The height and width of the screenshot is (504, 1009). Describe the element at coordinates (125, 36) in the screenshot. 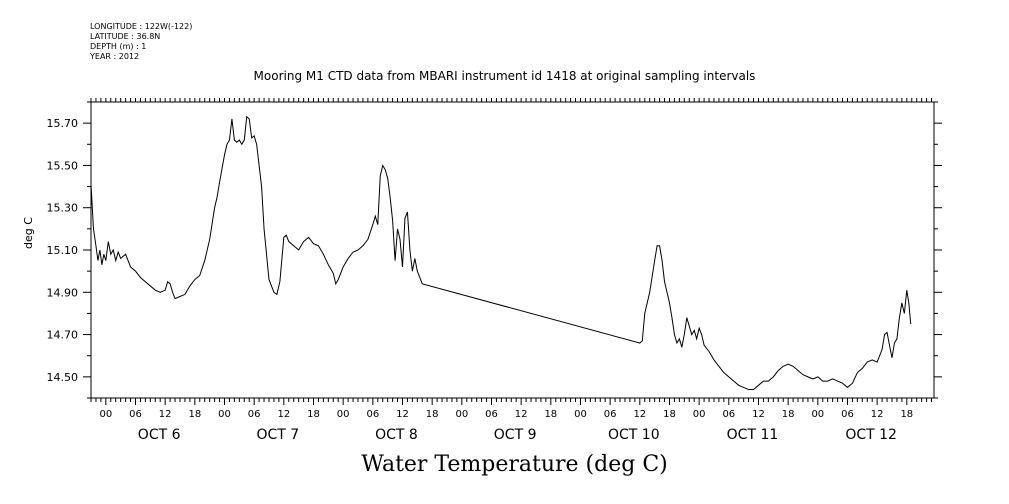

I see `latitude-text: LATITUDE : 36.8N` at that location.